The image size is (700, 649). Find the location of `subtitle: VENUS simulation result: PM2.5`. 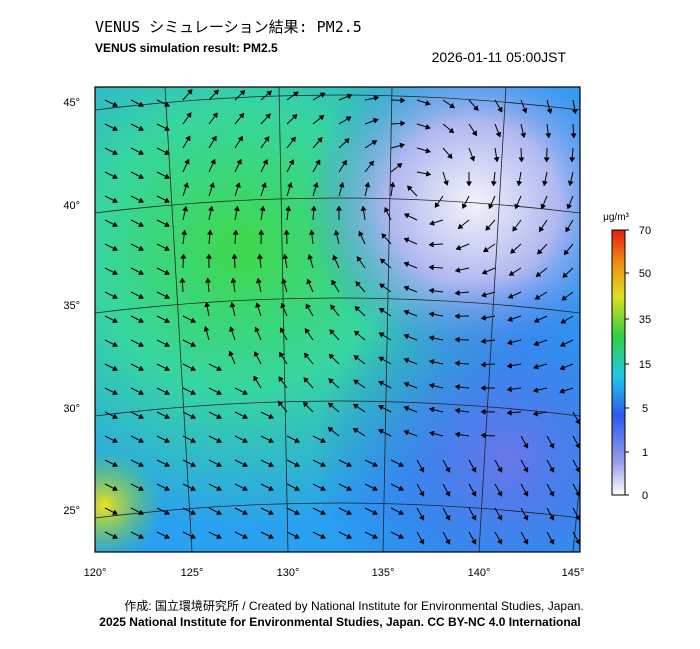

subtitle: VENUS simulation result: PM2.5 is located at coordinates (186, 48).